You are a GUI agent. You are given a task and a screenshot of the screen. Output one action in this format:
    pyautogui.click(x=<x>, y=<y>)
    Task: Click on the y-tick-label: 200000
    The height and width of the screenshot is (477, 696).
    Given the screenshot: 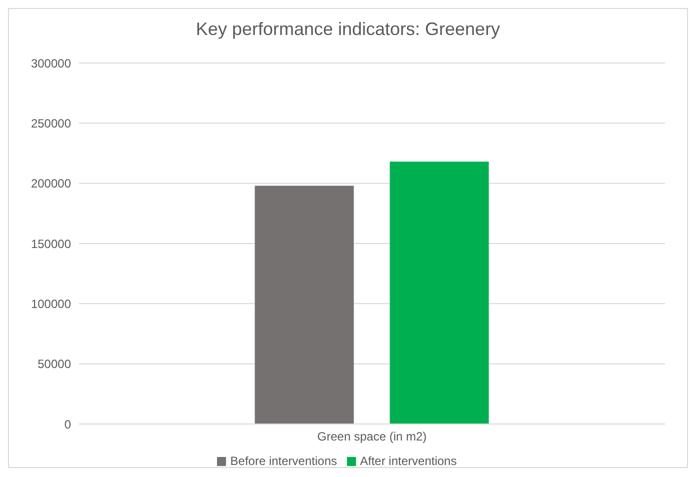 What is the action you would take?
    pyautogui.click(x=51, y=183)
    